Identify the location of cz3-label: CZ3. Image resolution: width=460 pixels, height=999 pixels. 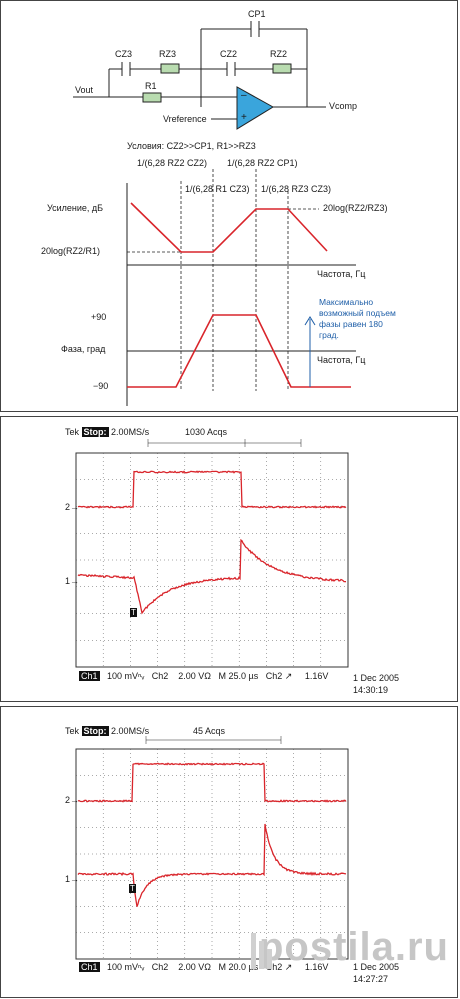
(123, 54).